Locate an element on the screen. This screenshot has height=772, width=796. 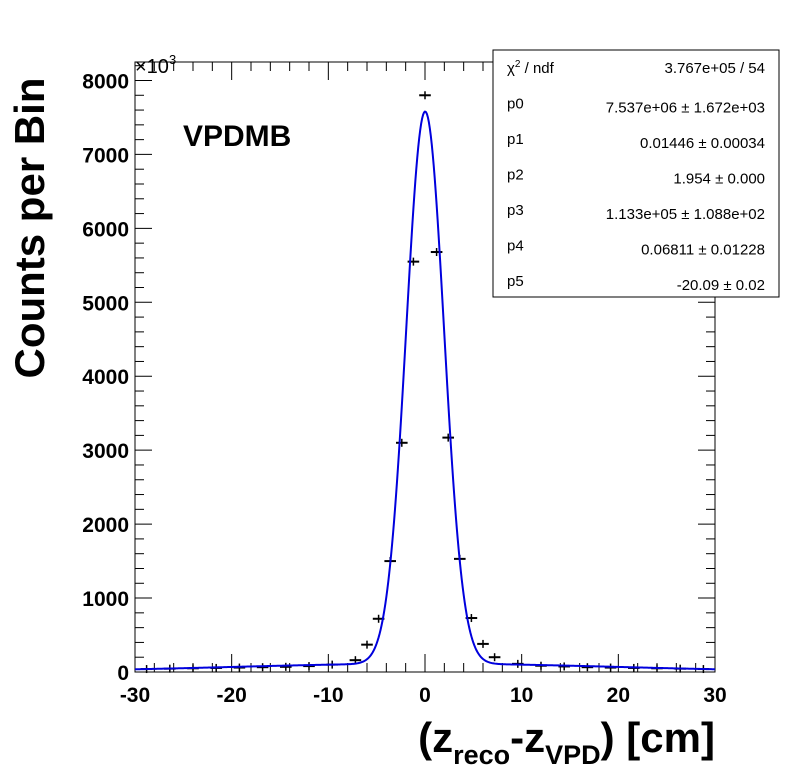
y-tick-label: 8000 is located at coordinates (105, 81).